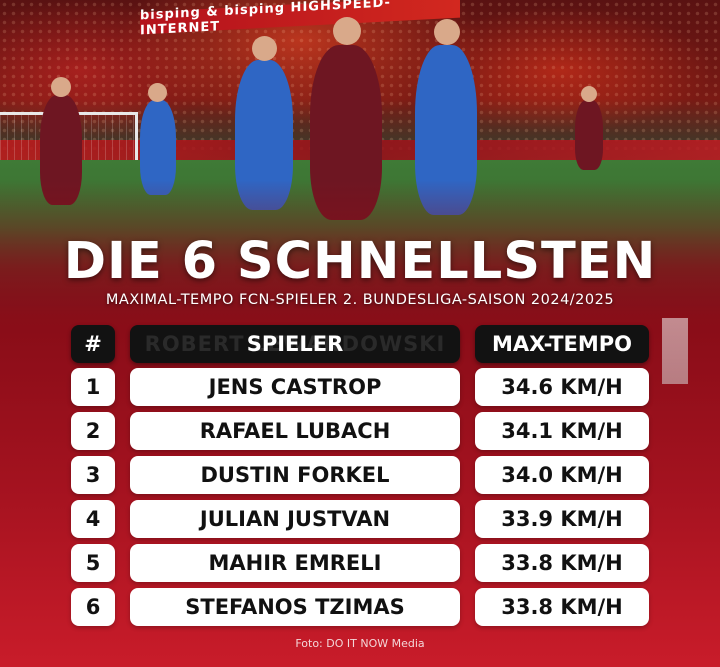 The image size is (720, 667). What do you see at coordinates (93, 387) in the screenshot?
I see `rank-cell: 1` at bounding box center [93, 387].